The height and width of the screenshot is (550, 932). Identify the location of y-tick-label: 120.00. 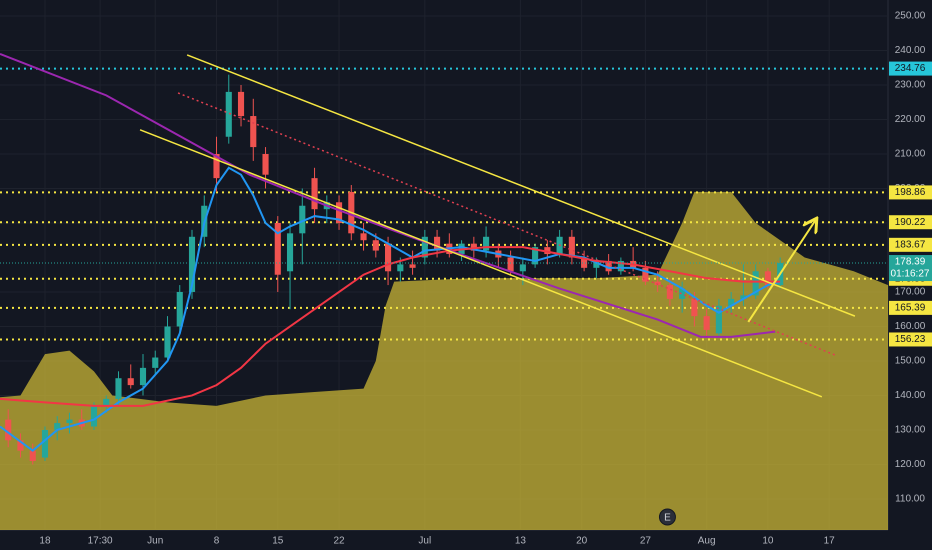
(910, 464).